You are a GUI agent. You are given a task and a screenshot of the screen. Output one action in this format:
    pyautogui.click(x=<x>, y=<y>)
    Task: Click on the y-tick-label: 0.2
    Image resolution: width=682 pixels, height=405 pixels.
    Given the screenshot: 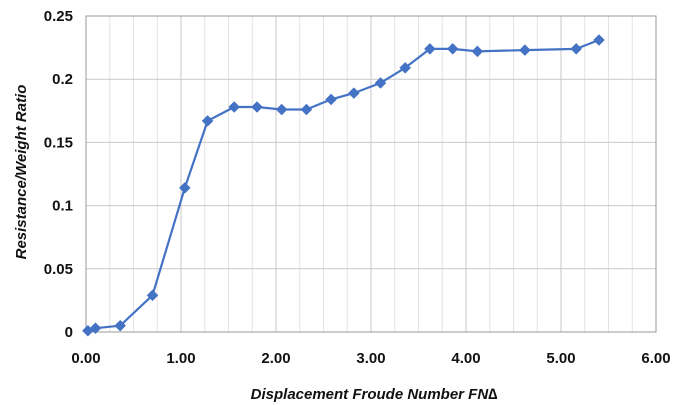 What is the action you would take?
    pyautogui.click(x=62, y=79)
    